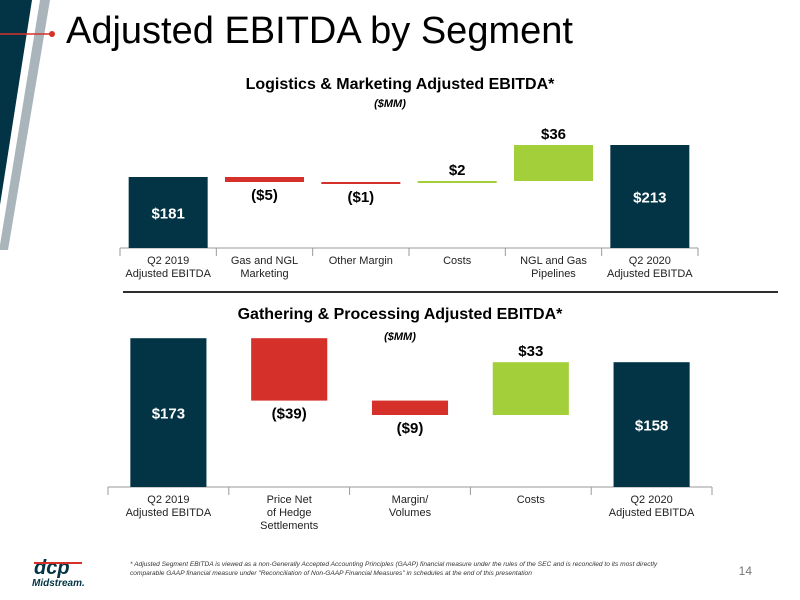 The image size is (800, 600). What do you see at coordinates (553, 267) in the screenshot?
I see `category-label: NGL and Gas Pipelines` at bounding box center [553, 267].